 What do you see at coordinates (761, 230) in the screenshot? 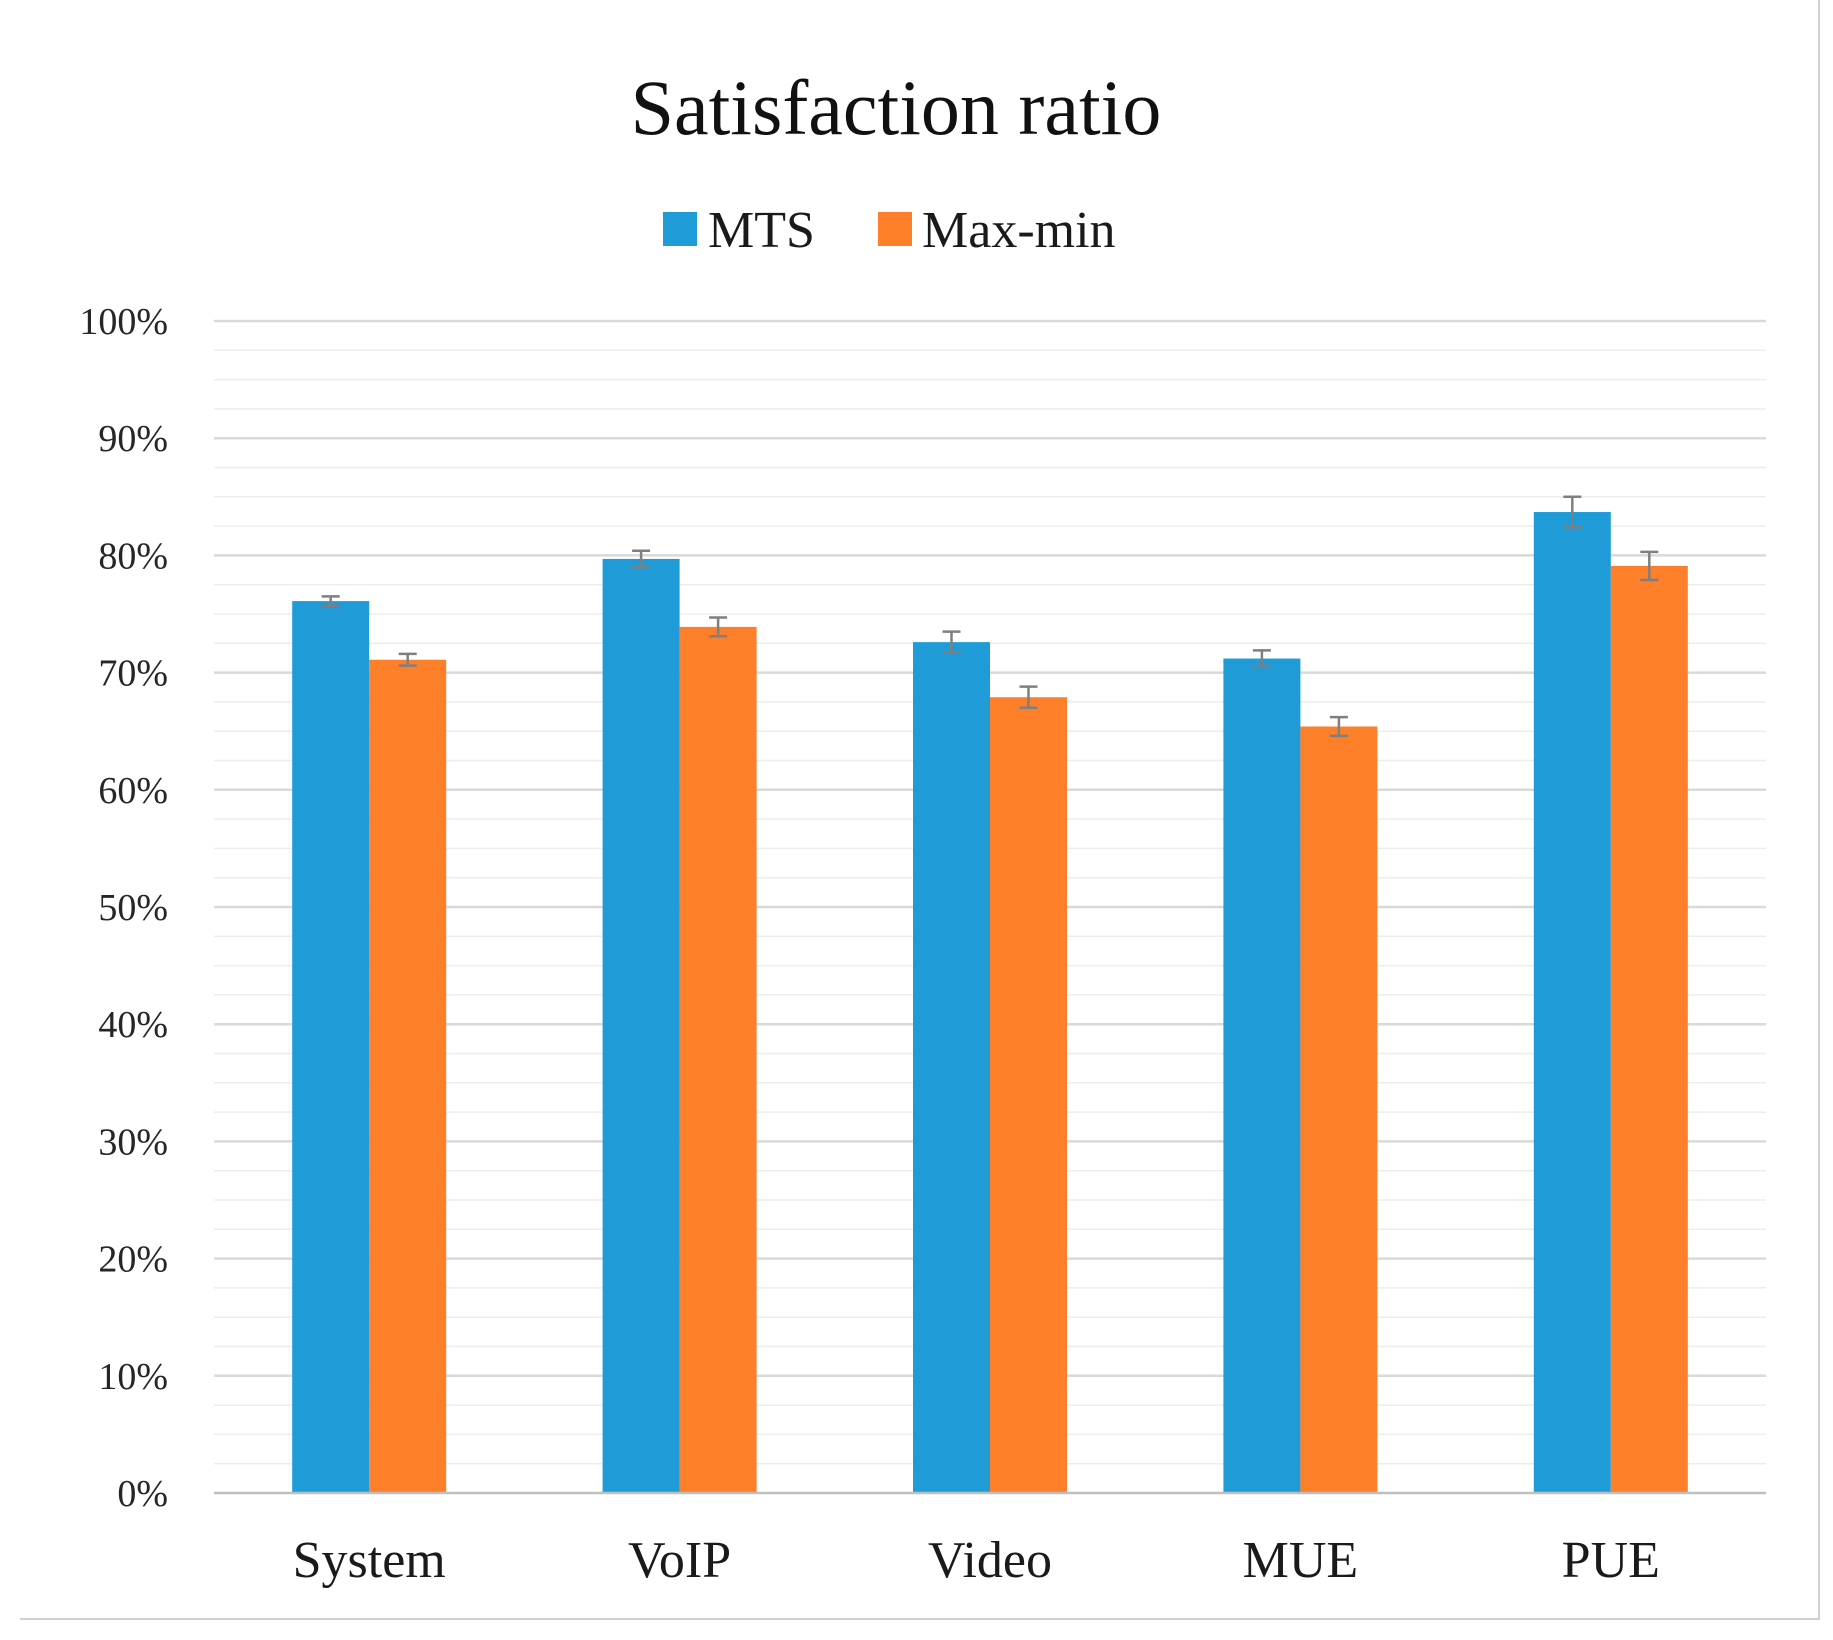
I see `legend-label-mts: MTS` at bounding box center [761, 230].